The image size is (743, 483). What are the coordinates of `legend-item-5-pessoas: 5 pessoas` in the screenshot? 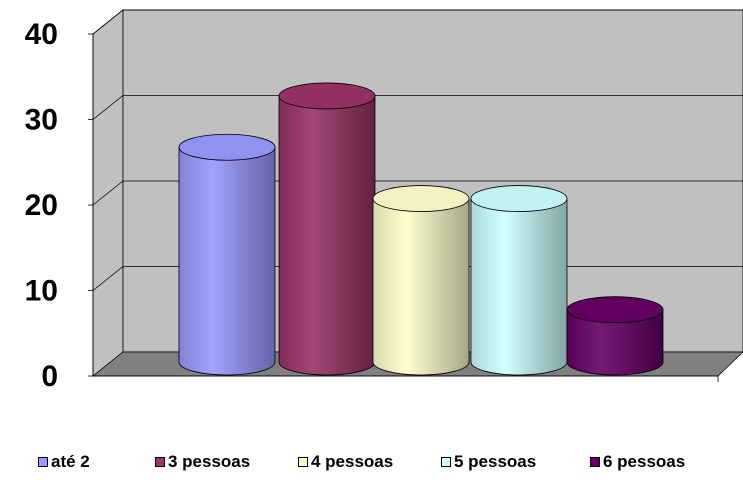 It's located at (488, 462).